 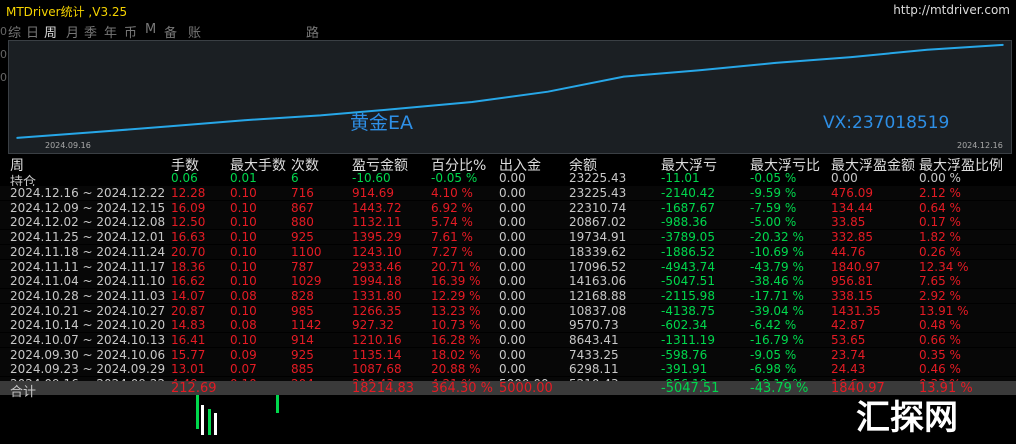 I want to click on row-balance: 22310.74, so click(x=598, y=207).